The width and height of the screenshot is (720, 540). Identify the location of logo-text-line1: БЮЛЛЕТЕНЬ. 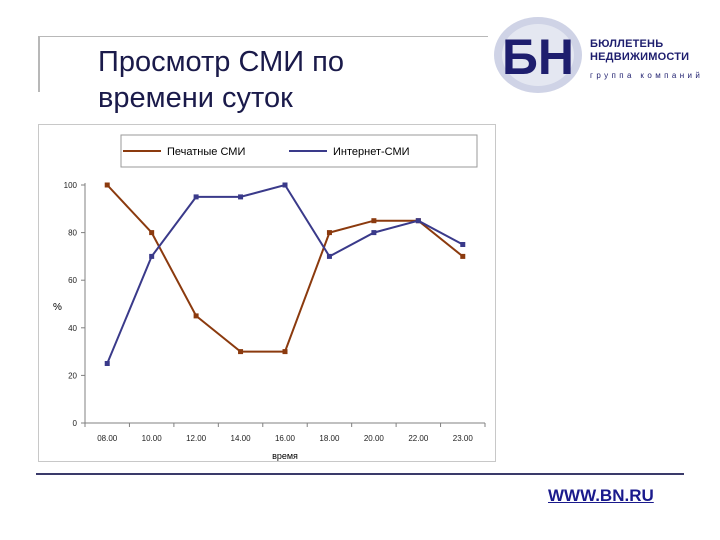
(627, 44).